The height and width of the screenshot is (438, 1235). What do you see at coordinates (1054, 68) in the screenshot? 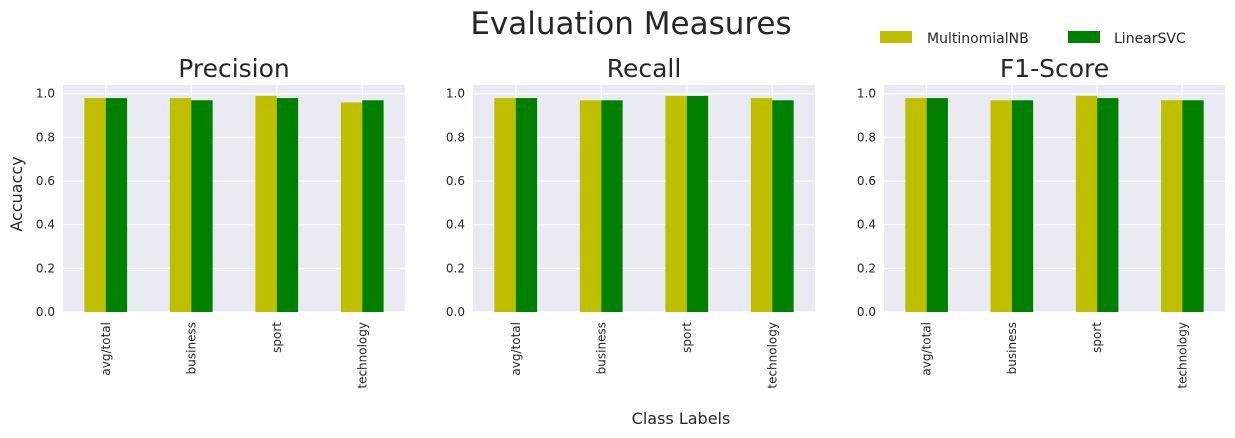
I see `panel-title: F1-Score` at bounding box center [1054, 68].